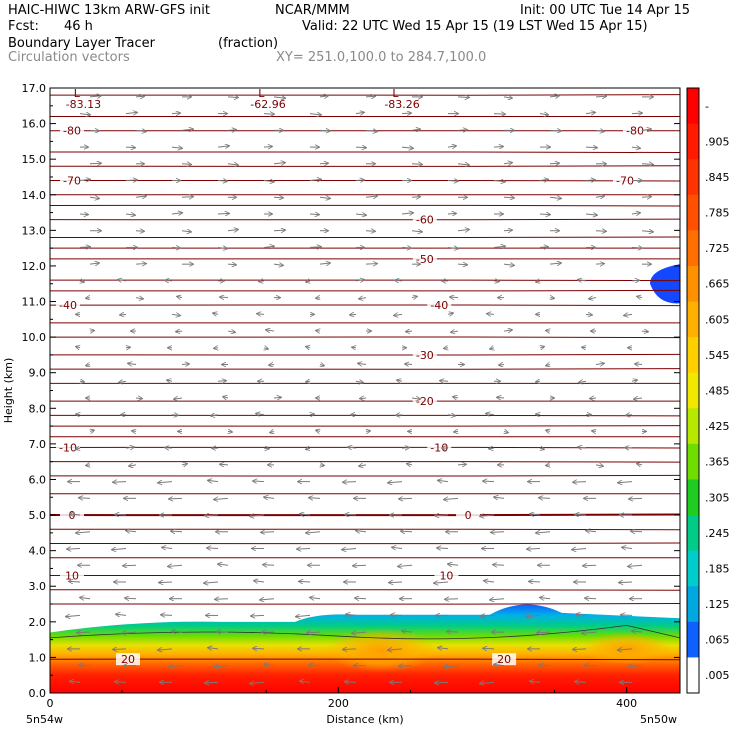 Image resolution: width=740 pixels, height=740 pixels. Describe the element at coordinates (109, 10) in the screenshot. I see `model-title: HAIC-HIWC 13km ARW-GFS init` at that location.